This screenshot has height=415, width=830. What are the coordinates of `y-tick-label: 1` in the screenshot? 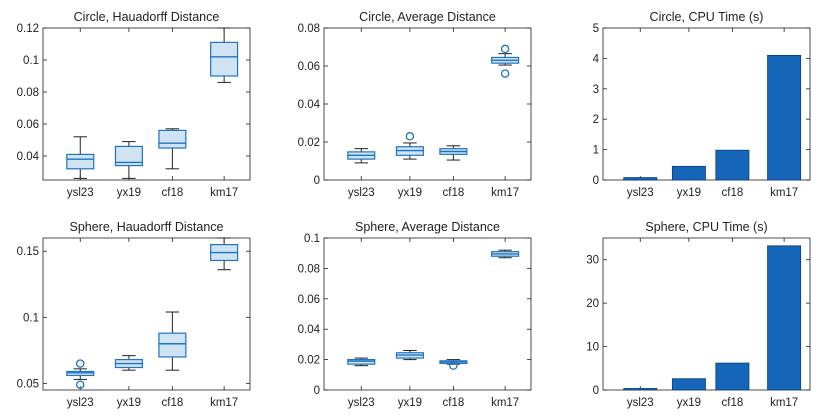 It's located at (596, 151).